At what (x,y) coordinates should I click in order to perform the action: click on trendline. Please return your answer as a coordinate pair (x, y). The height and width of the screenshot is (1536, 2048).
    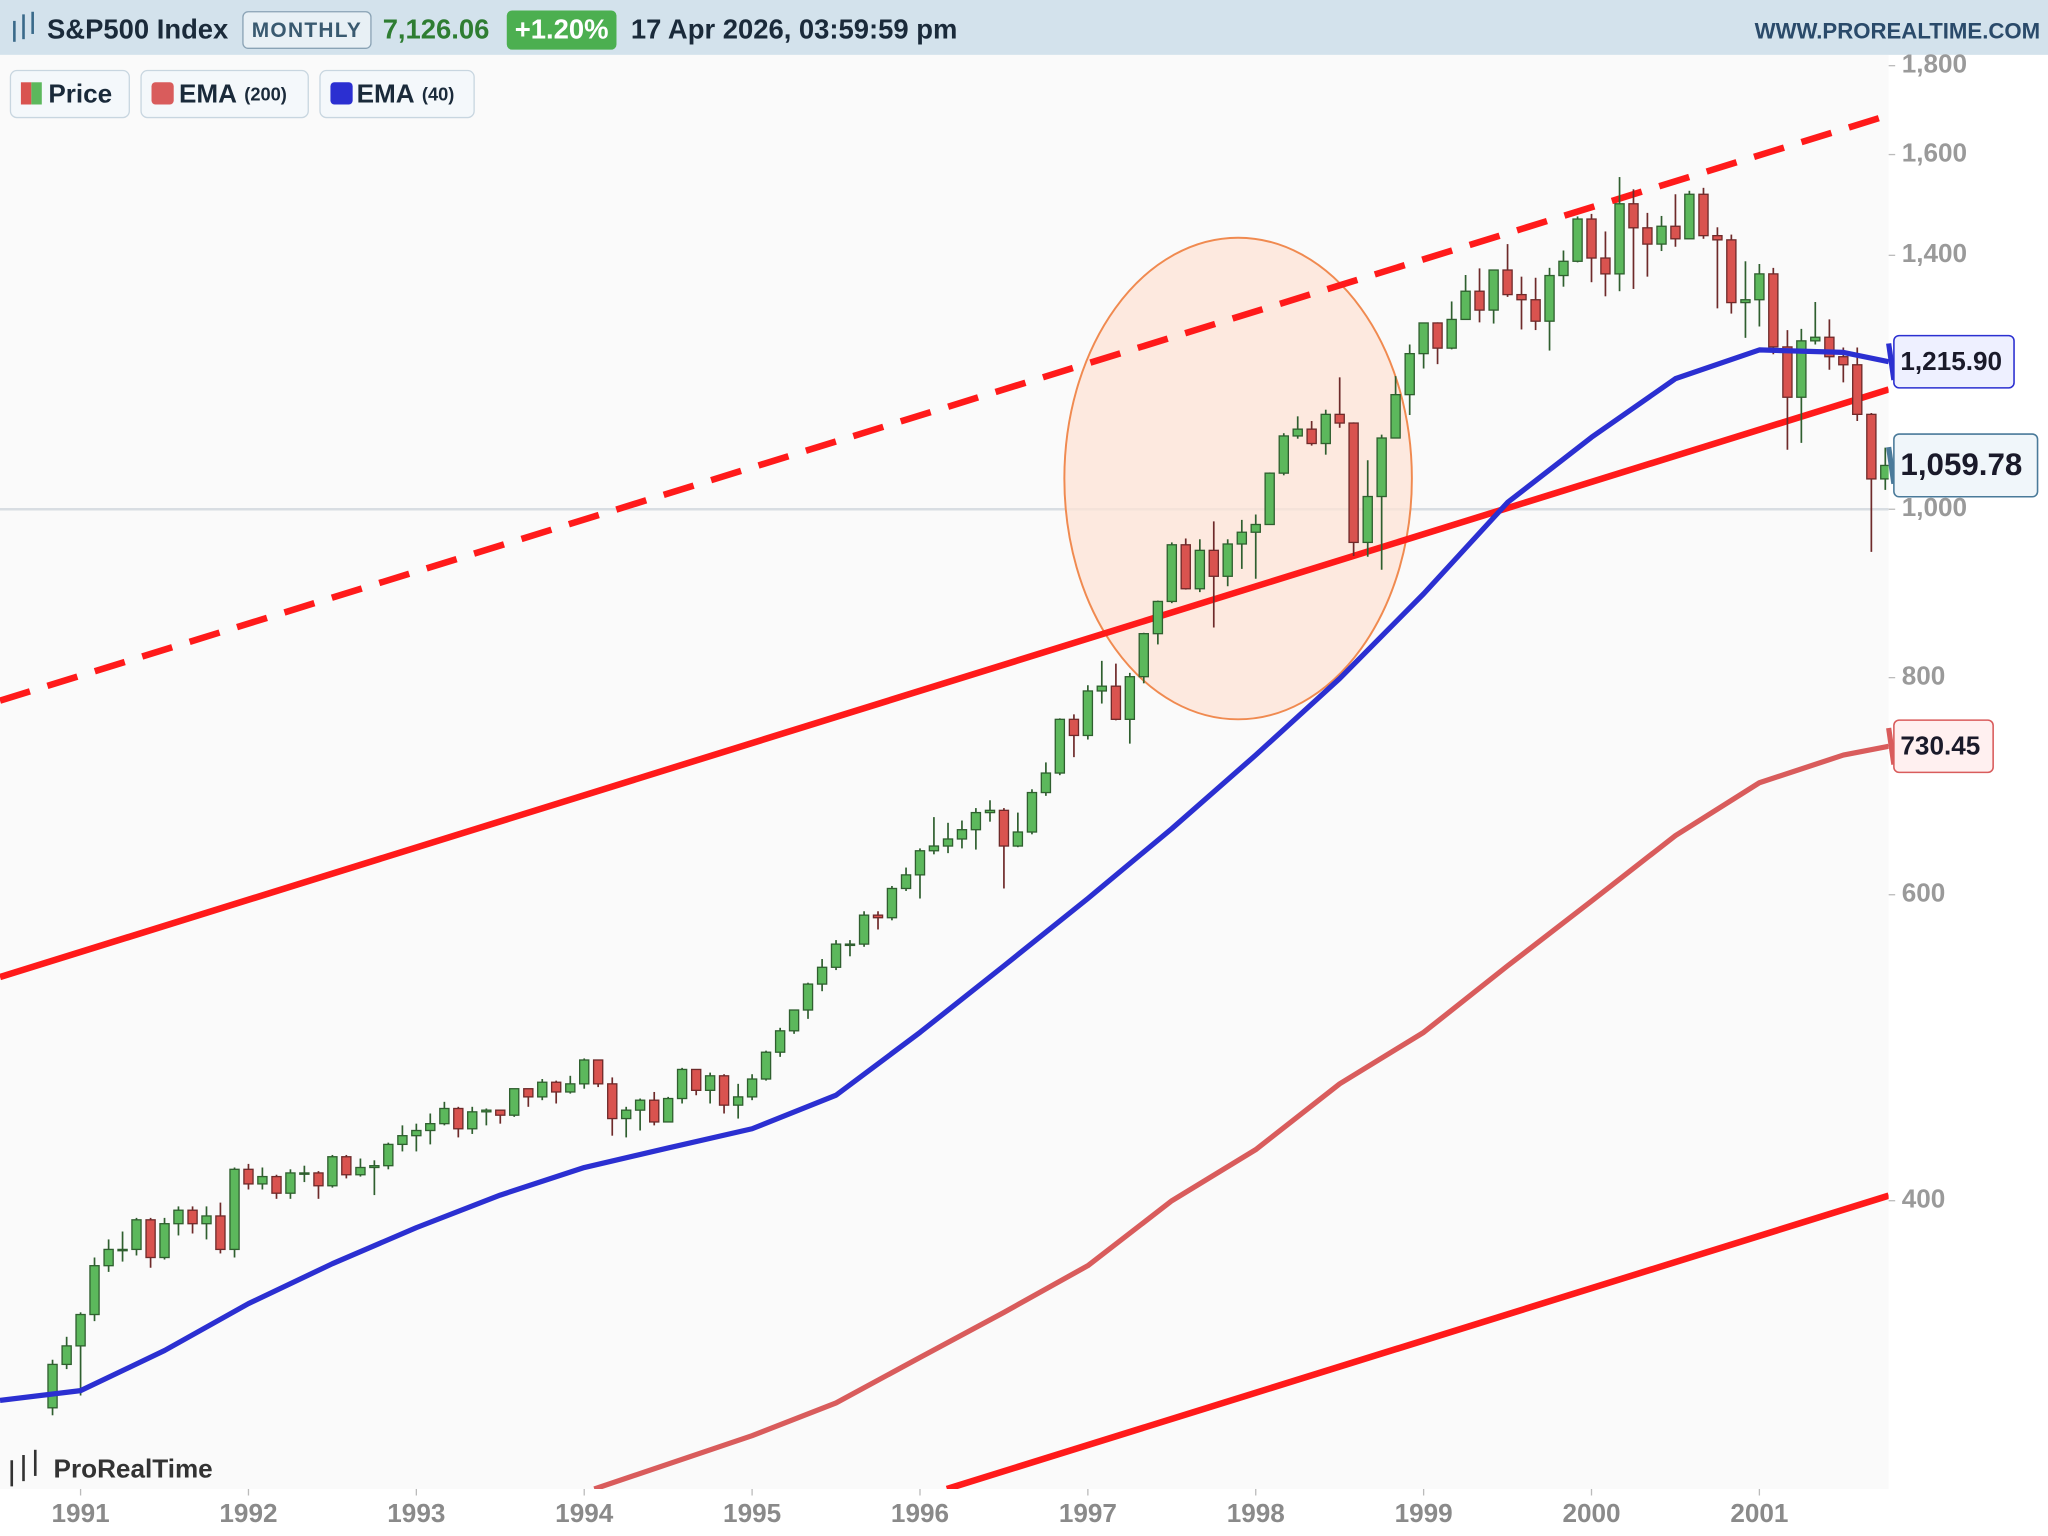
    Looking at the image, I should click on (1417, 1340).